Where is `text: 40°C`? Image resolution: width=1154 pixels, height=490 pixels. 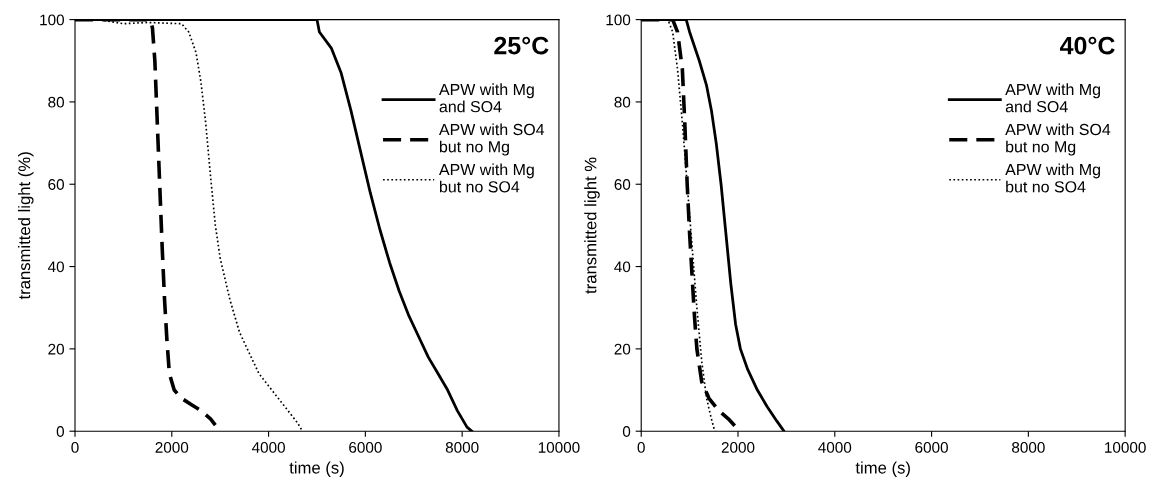 text: 40°C is located at coordinates (1087, 45).